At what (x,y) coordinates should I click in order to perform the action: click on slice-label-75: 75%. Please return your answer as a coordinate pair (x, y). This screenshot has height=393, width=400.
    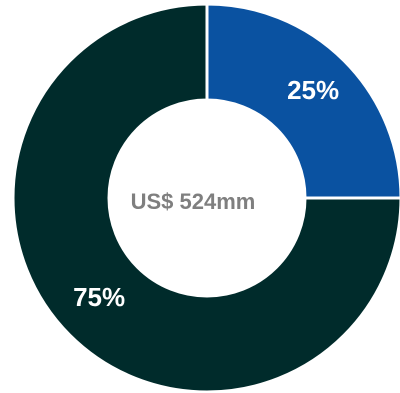
    Looking at the image, I should click on (99, 297).